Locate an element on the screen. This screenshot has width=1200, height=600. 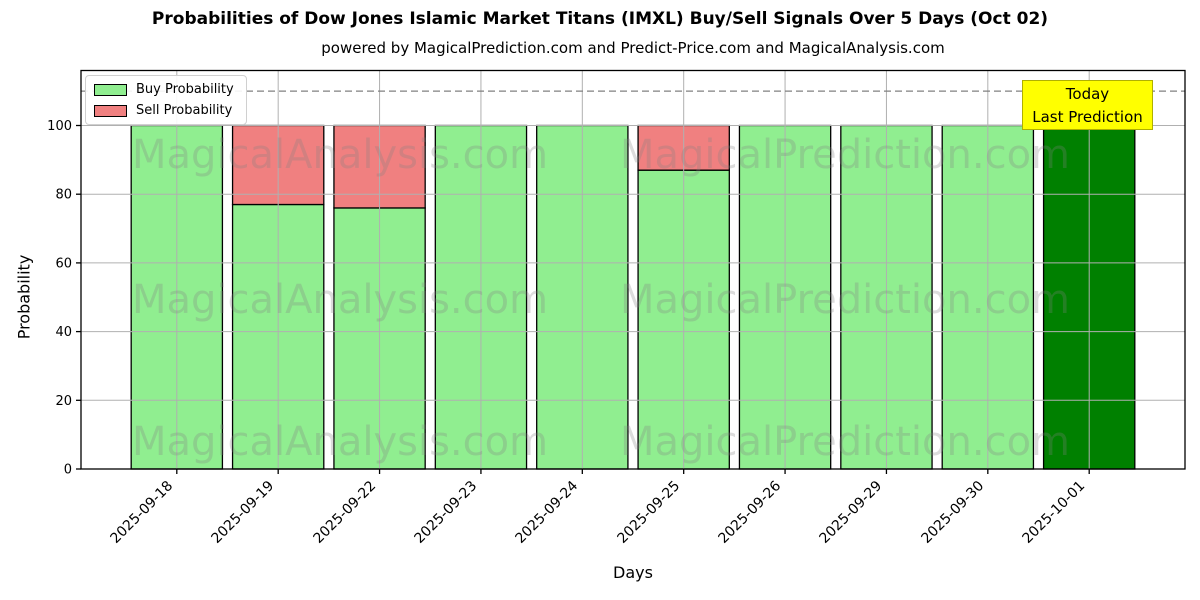
y-axis-label: Probability is located at coordinates (24, 297).